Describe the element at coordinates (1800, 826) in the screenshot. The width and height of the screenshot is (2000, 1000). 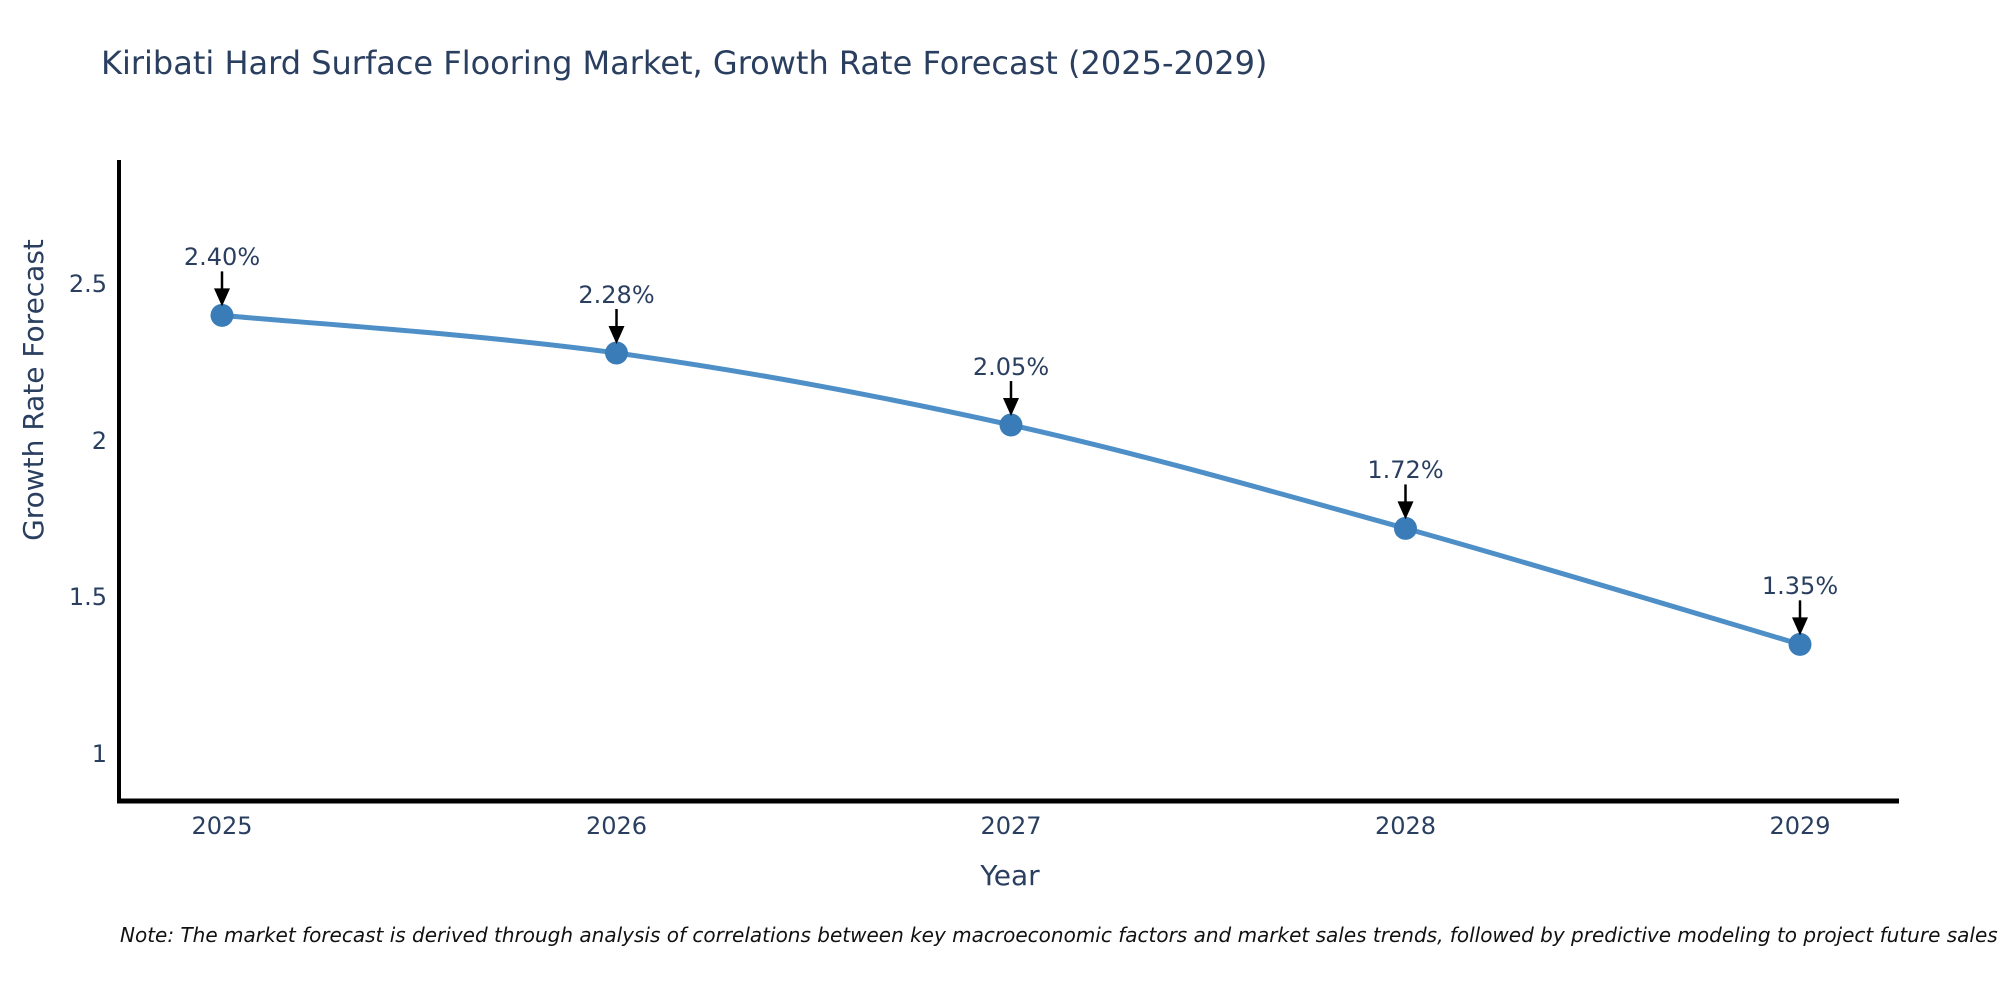
I see `x-tick-label: 2029` at that location.